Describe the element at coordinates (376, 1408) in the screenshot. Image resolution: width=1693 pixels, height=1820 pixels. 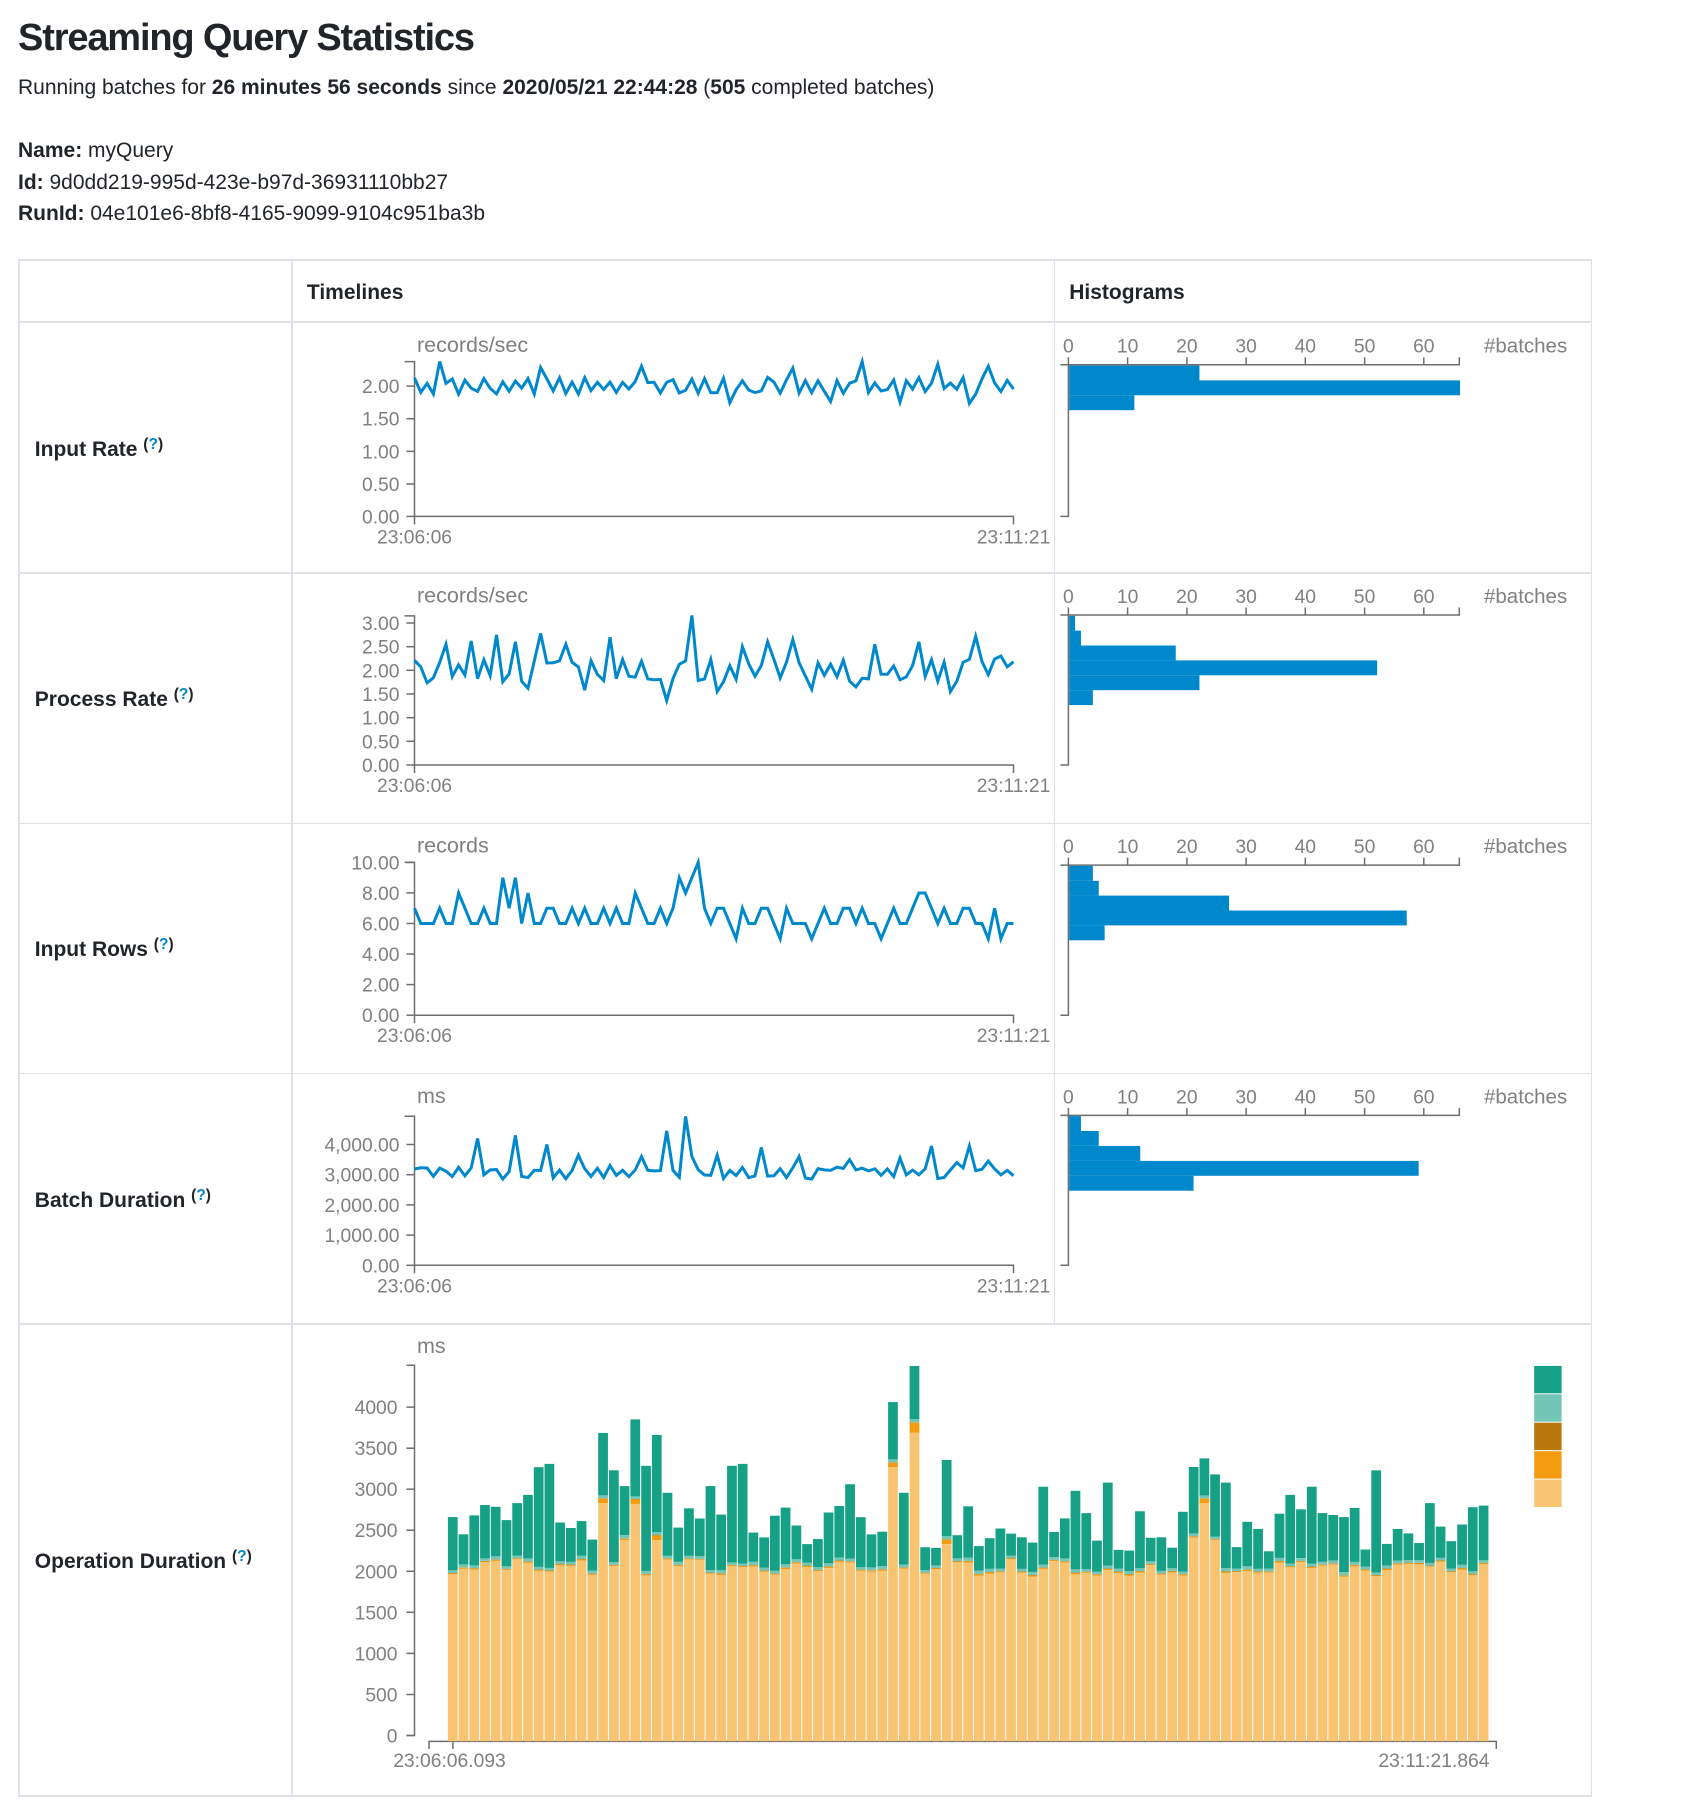
I see `svg-text: 4000` at that location.